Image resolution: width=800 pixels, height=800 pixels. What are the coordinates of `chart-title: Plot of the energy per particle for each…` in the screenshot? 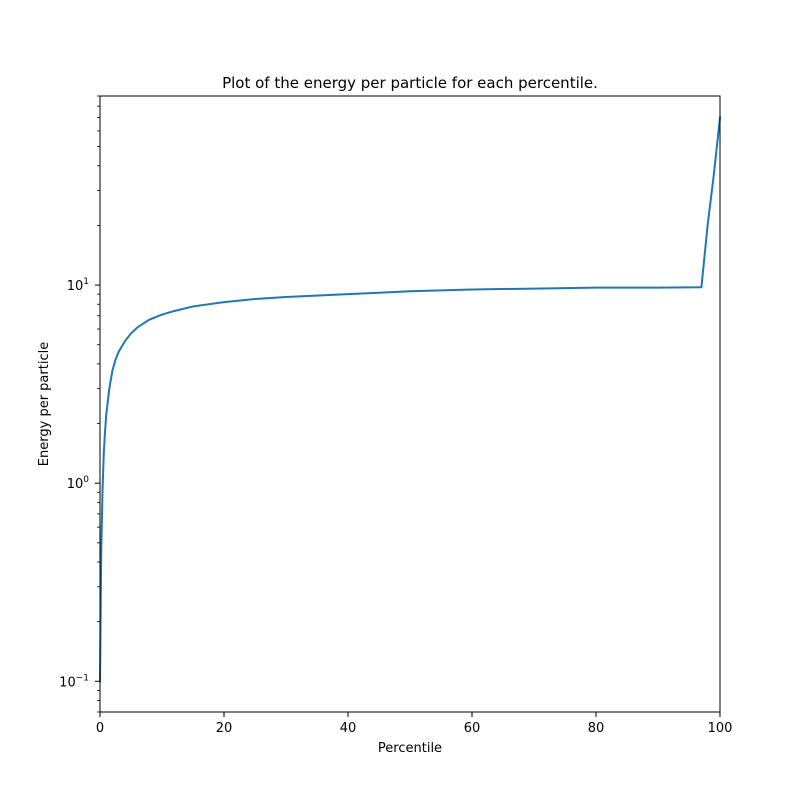 It's located at (410, 83).